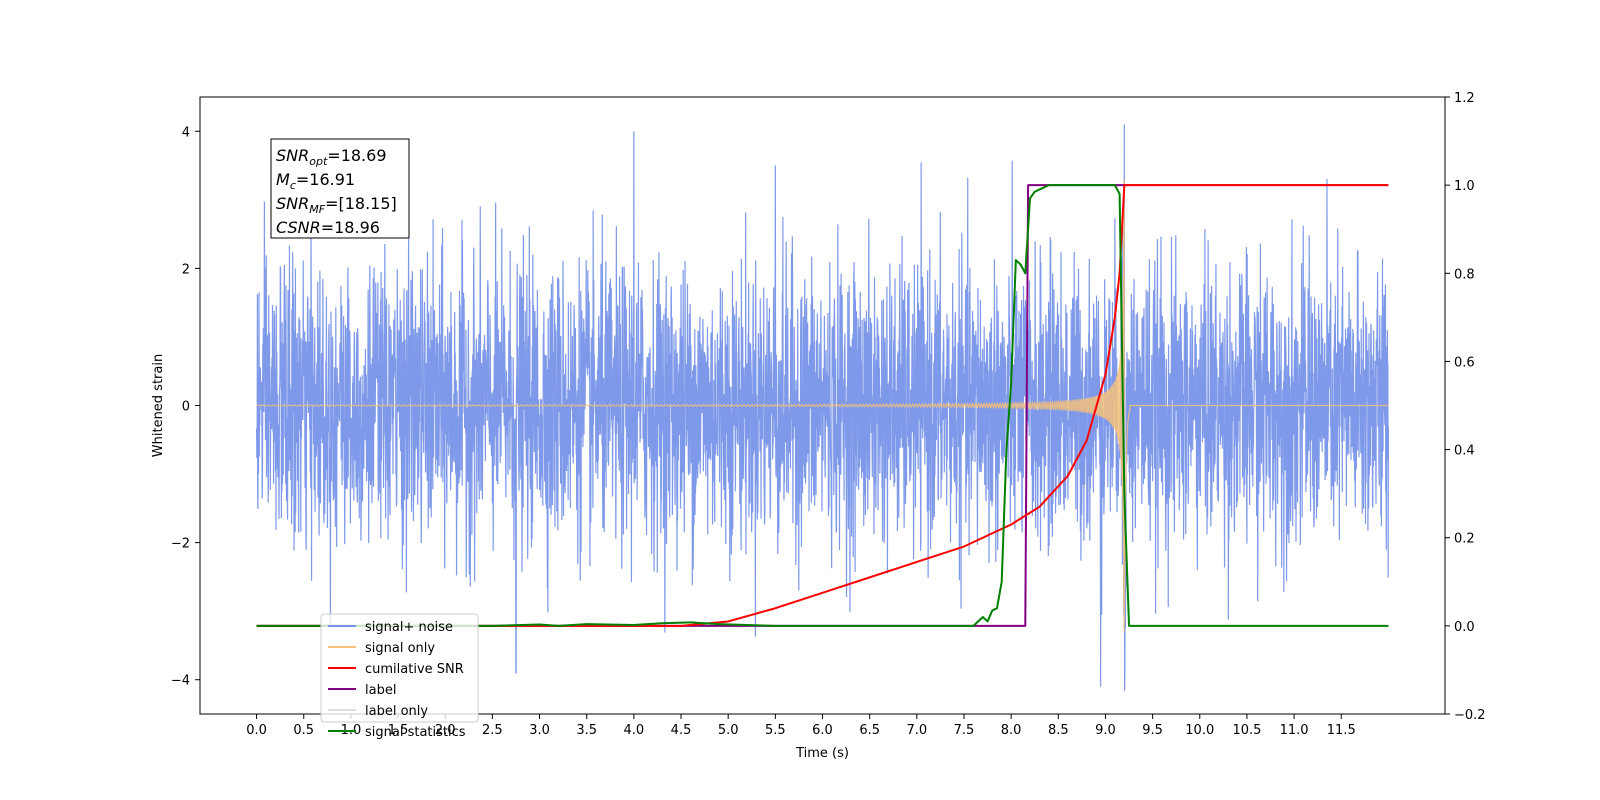 Image resolution: width=1600 pixels, height=800 pixels. What do you see at coordinates (256, 730) in the screenshot?
I see `x-tick-label: 0.0` at bounding box center [256, 730].